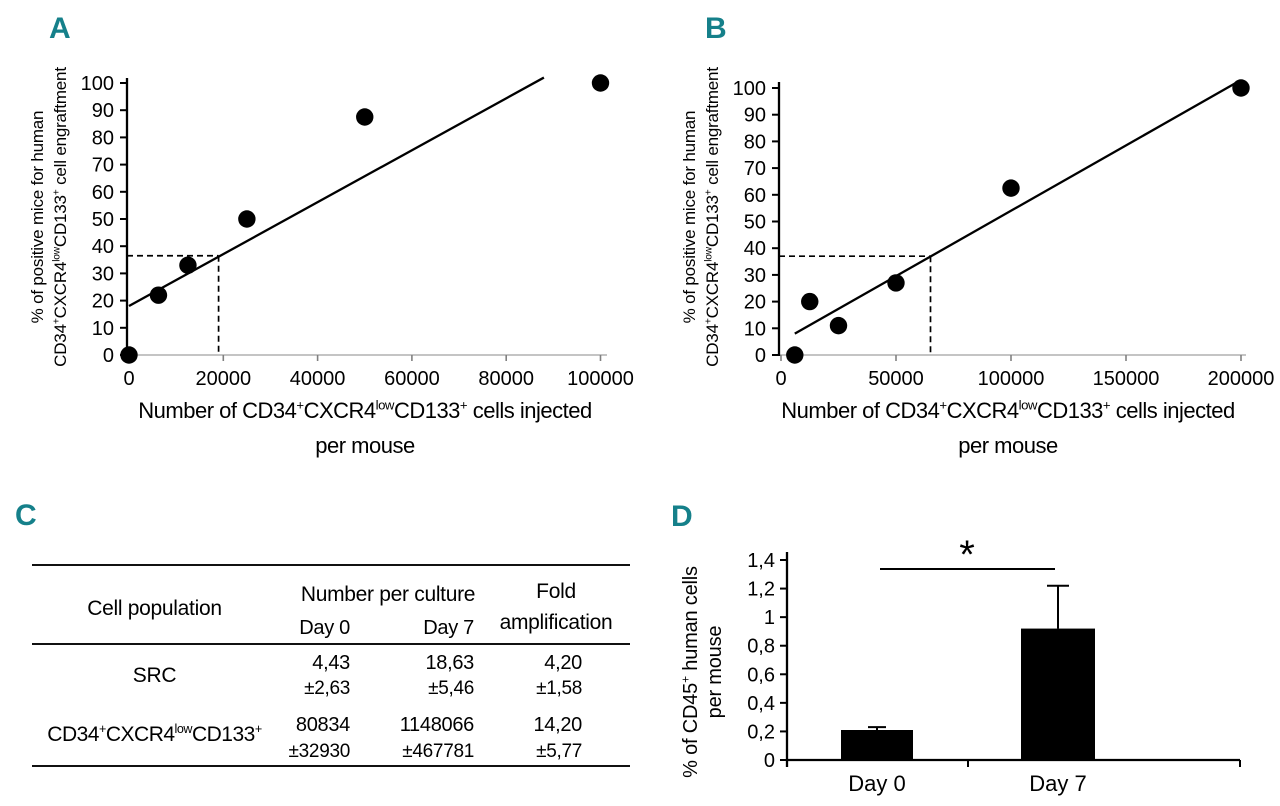 This screenshot has width=1280, height=806. What do you see at coordinates (761, 675) in the screenshot?
I see `y-tick-label: 0,6` at bounding box center [761, 675].